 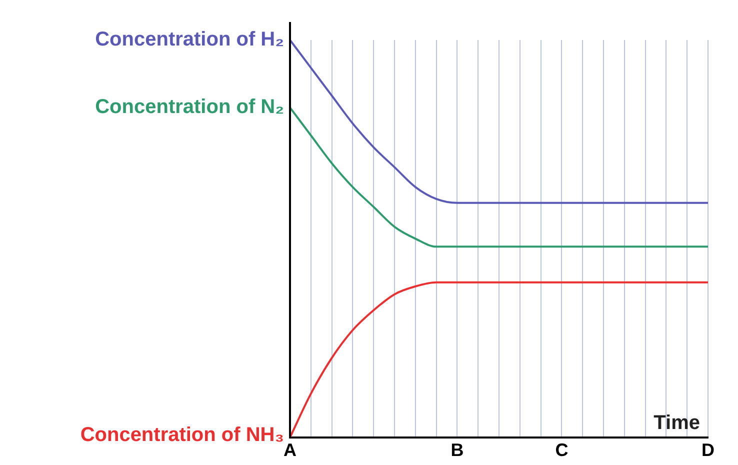 What do you see at coordinates (189, 107) in the screenshot?
I see `series-label: Concentration of N₂` at bounding box center [189, 107].